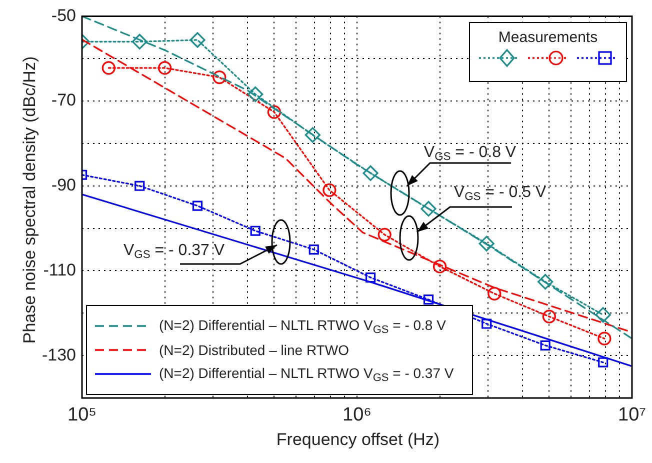  What do you see at coordinates (357, 415) in the screenshot?
I see `x-tick-label: 10⁶` at bounding box center [357, 415].